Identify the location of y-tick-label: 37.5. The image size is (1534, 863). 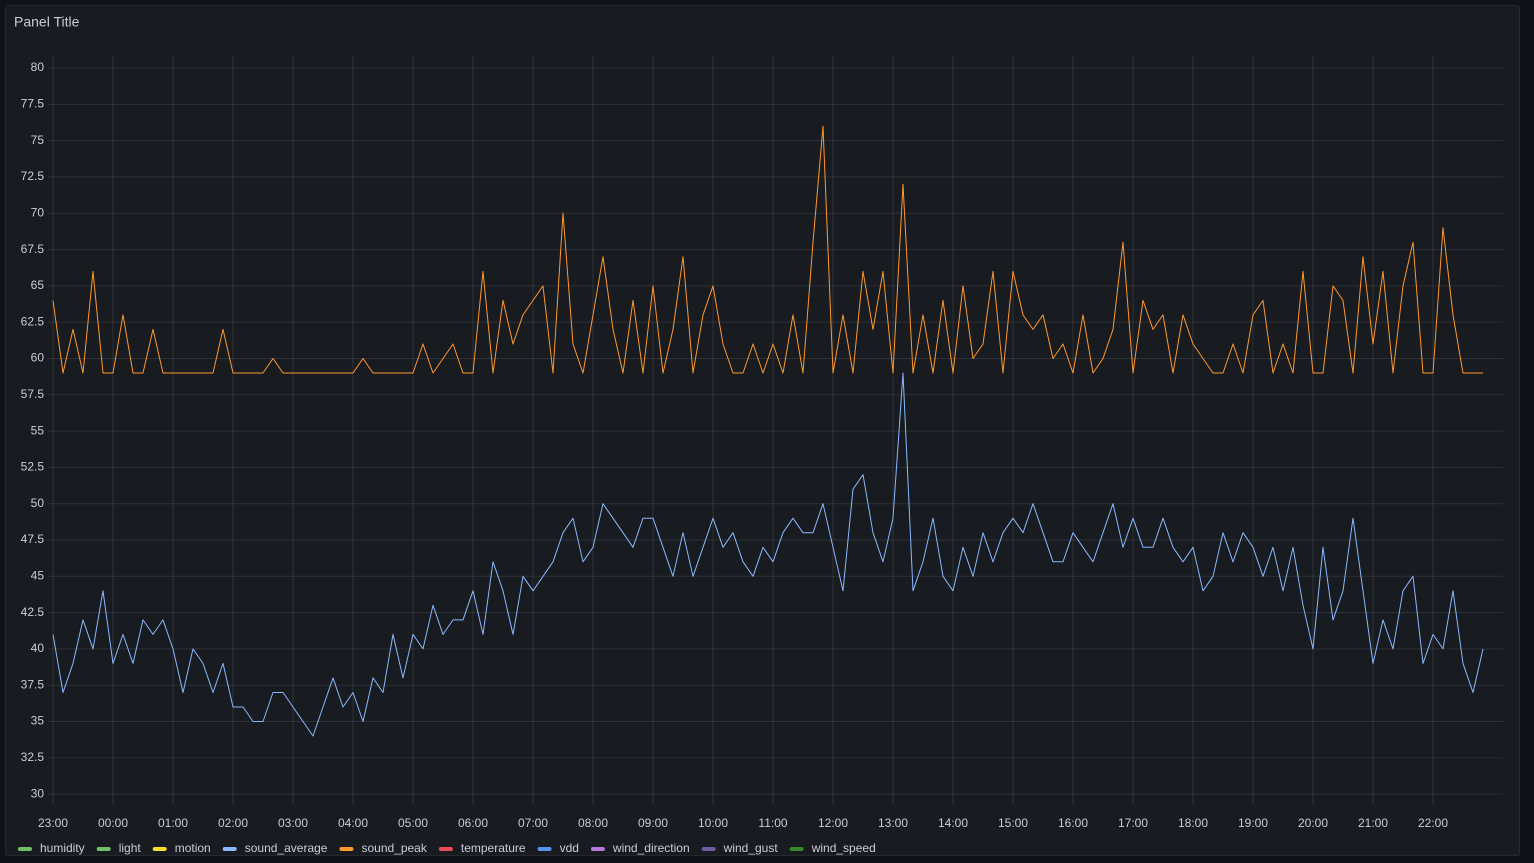
(33, 684).